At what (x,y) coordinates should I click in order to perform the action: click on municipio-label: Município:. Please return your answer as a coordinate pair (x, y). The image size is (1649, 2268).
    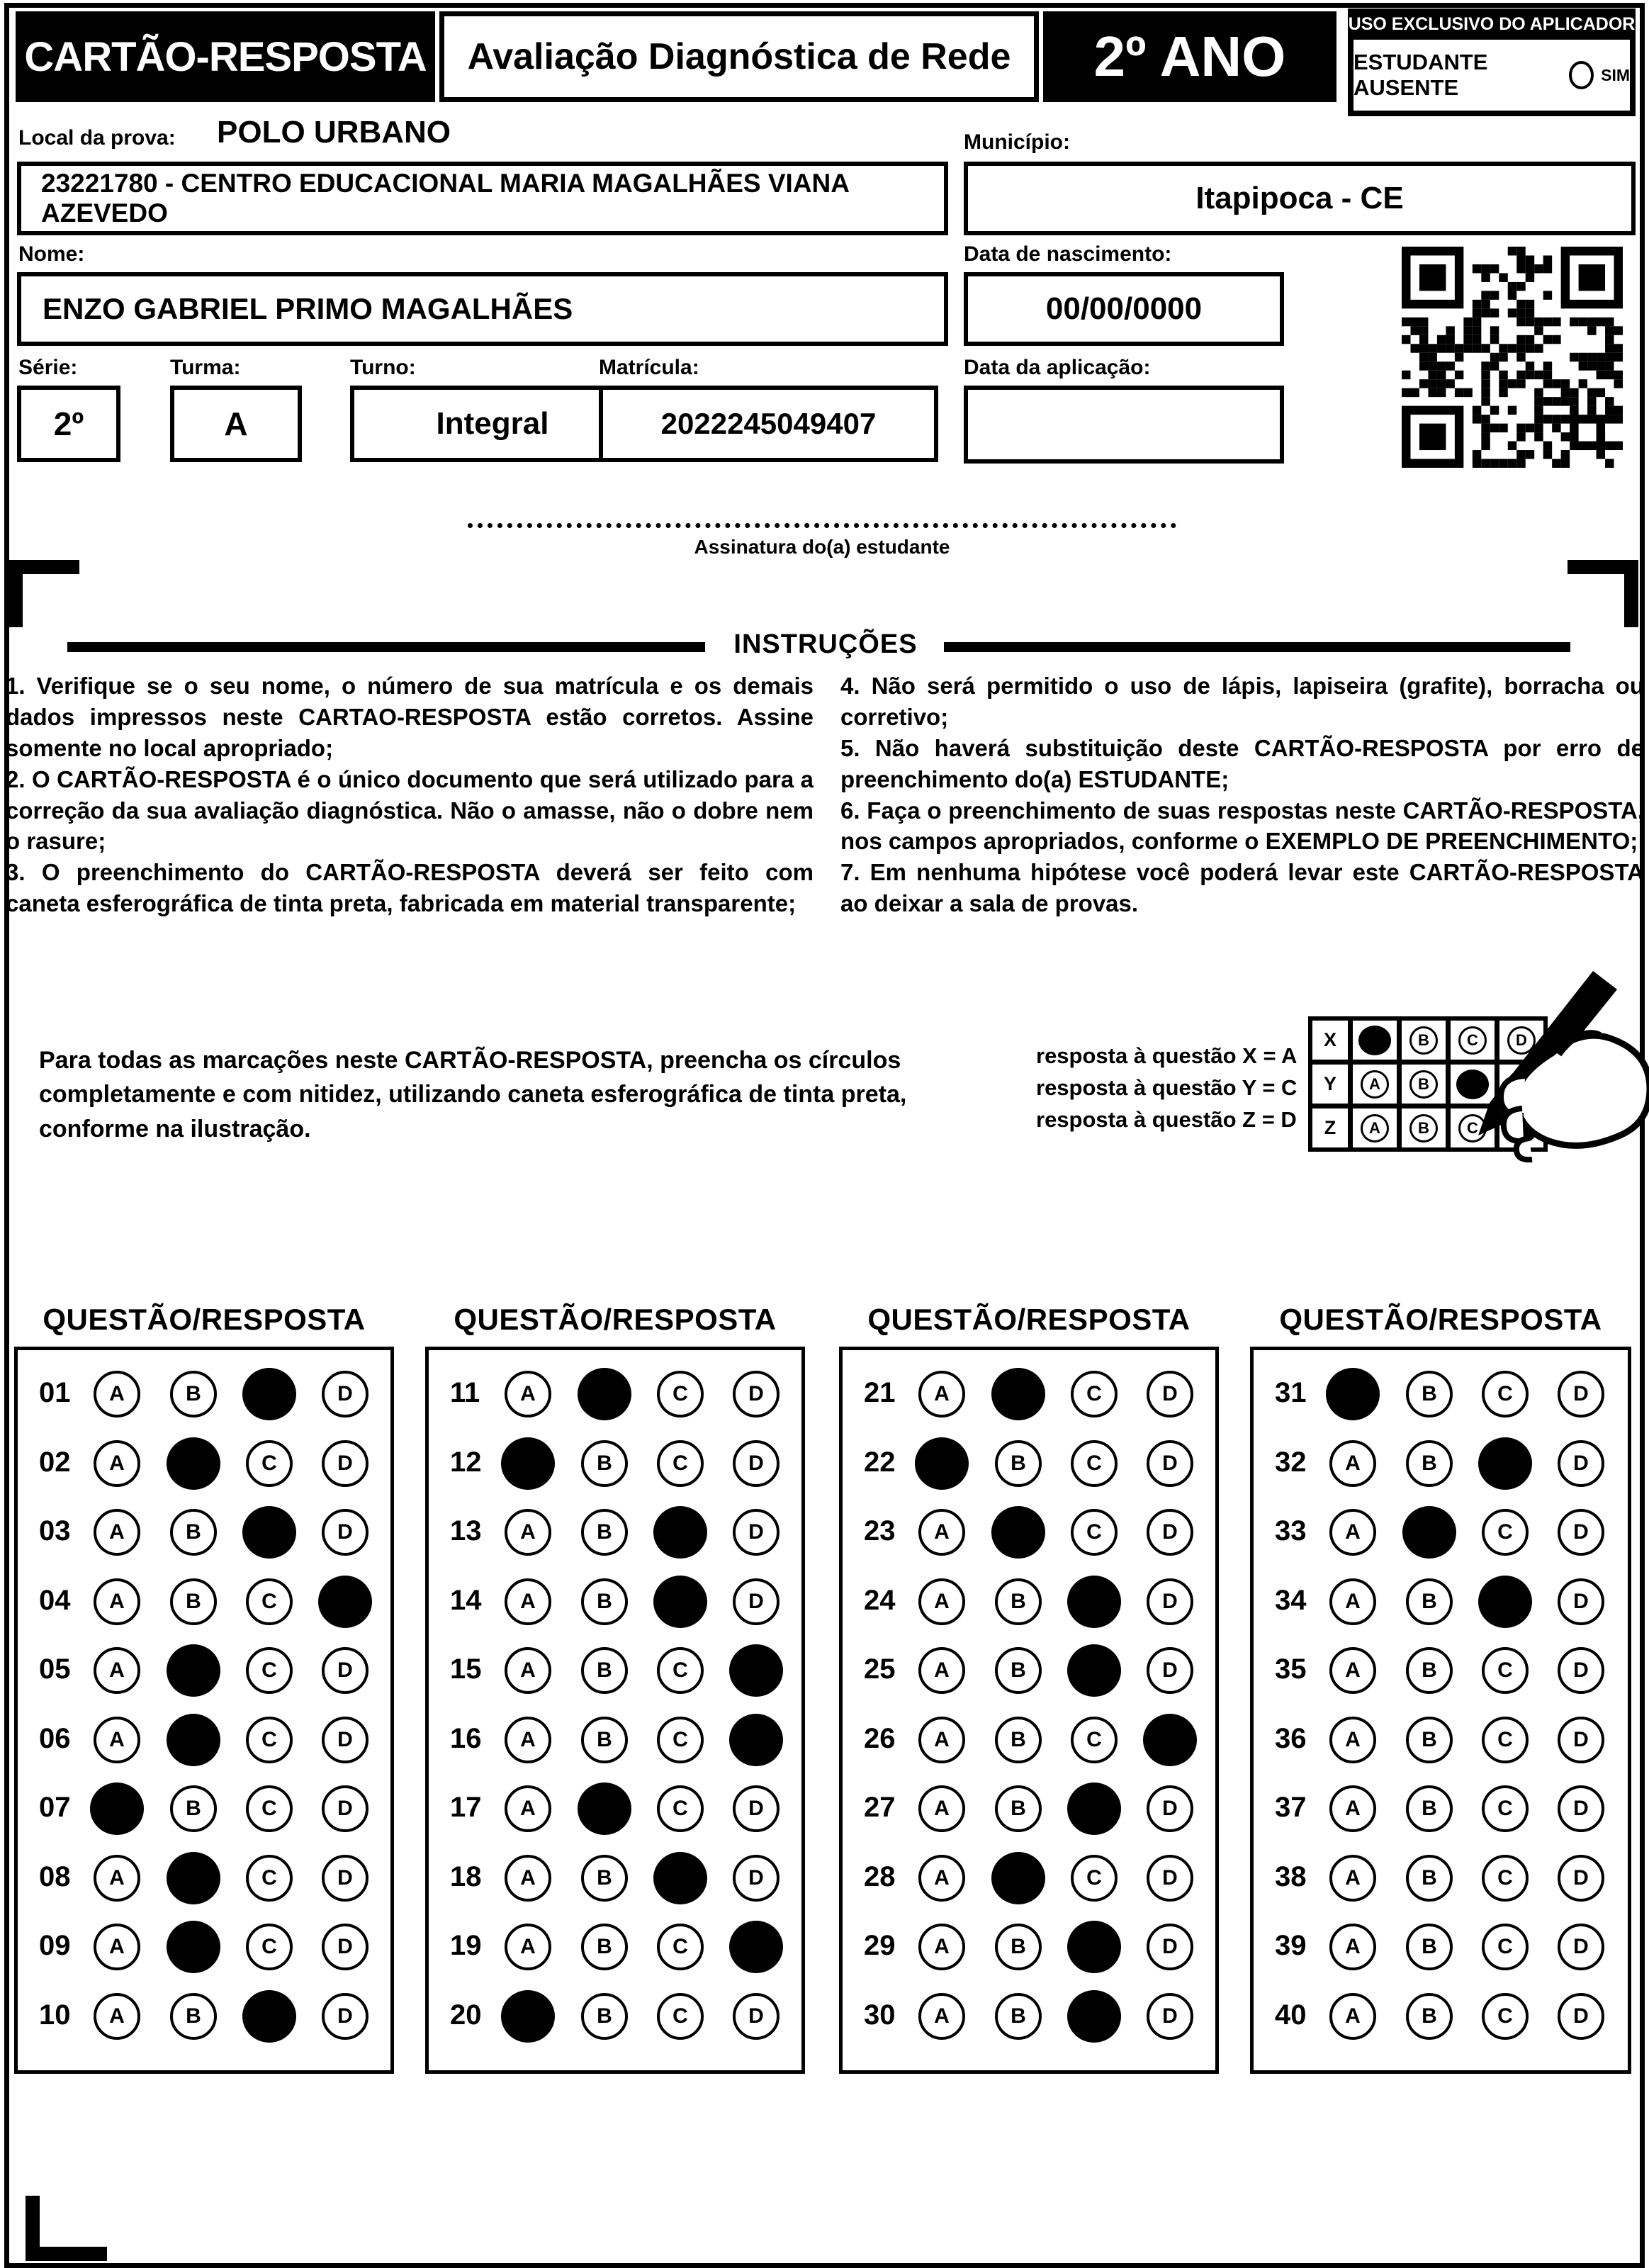
    Looking at the image, I should click on (1017, 142).